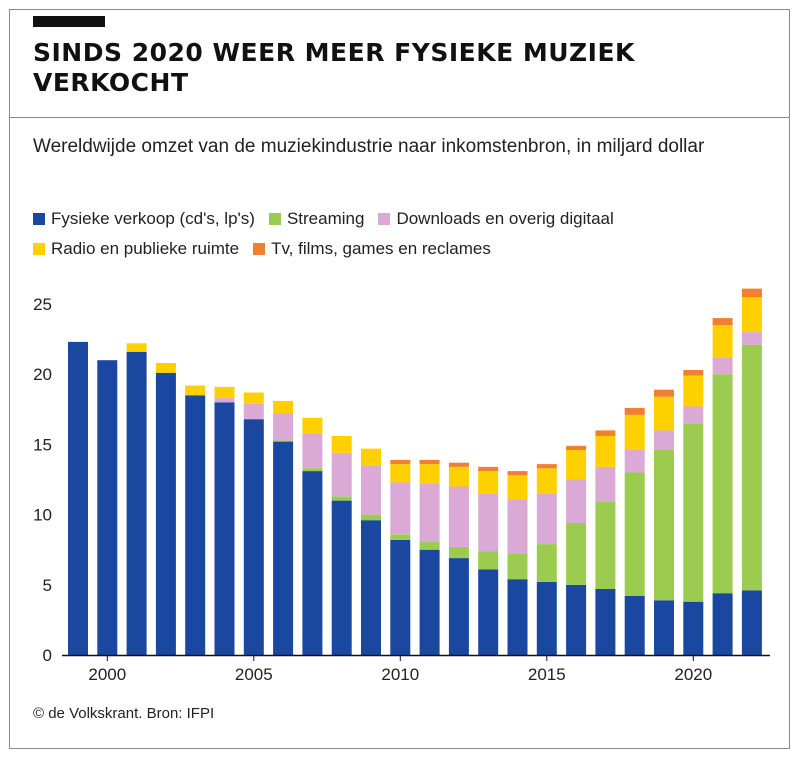 This screenshot has height=759, width=800. What do you see at coordinates (39, 249) in the screenshot?
I see `legend-swatch-radio` at bounding box center [39, 249].